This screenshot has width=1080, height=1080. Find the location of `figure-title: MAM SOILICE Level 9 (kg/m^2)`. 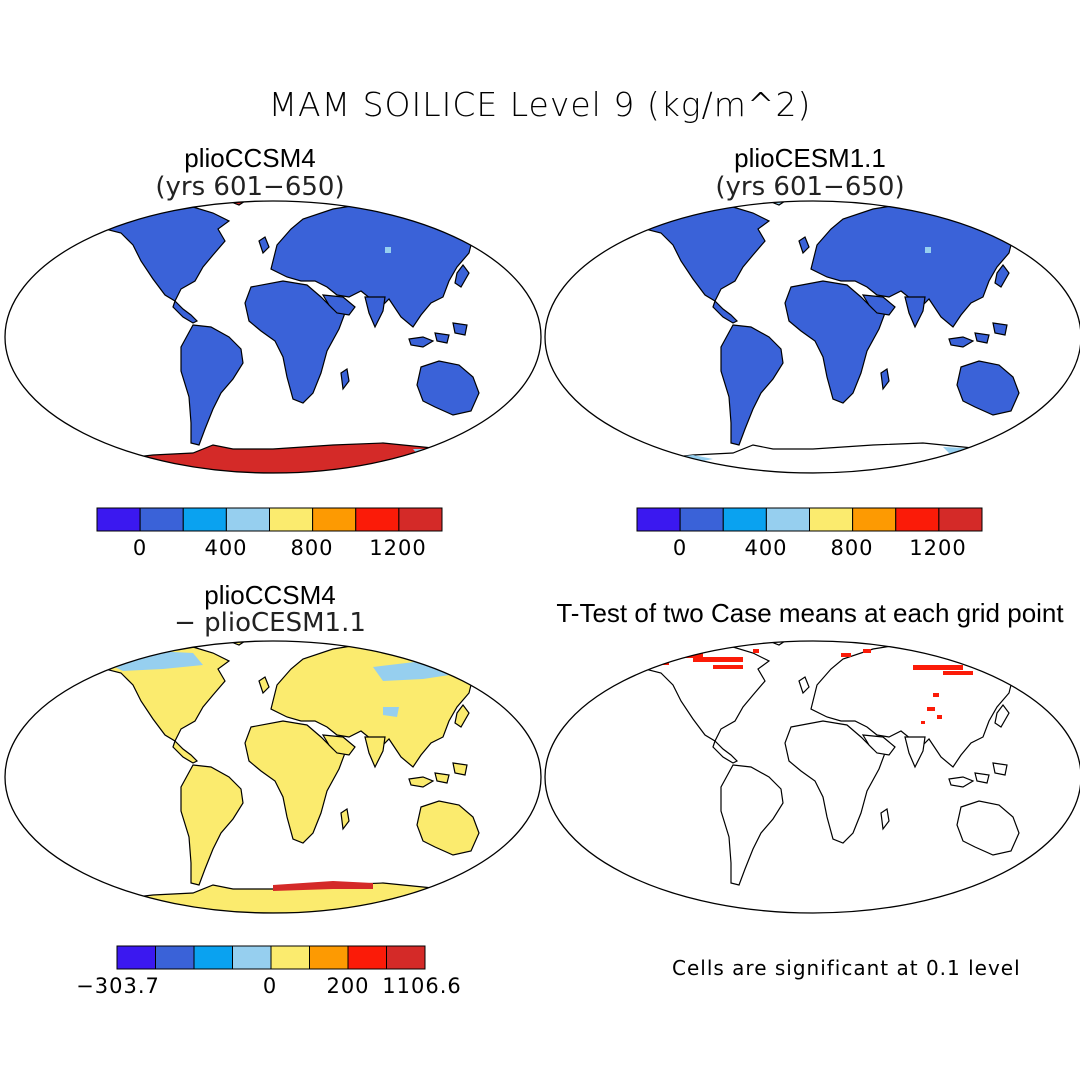

figure-title: MAM SOILICE Level 9 (kg/m^2) is located at coordinates (540, 104).